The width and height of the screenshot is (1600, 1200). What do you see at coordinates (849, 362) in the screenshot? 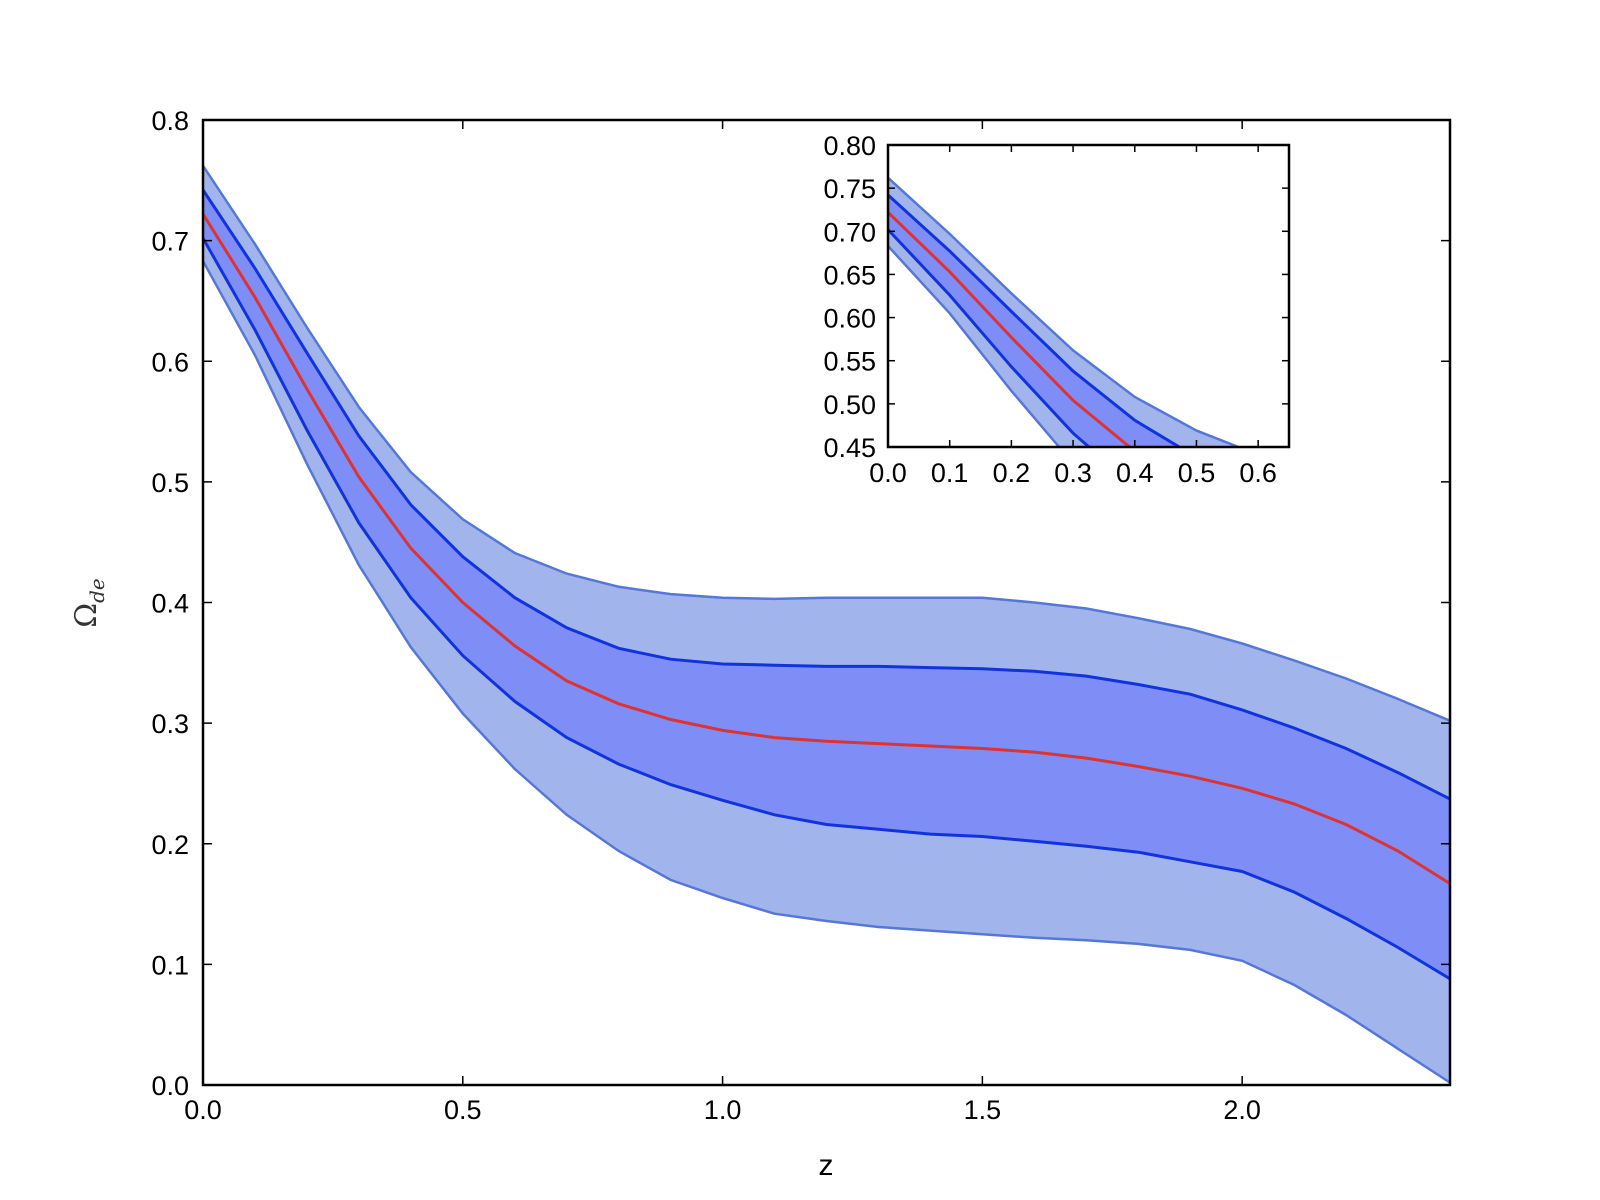
I see `inset-y-tick-label: 0.55` at bounding box center [849, 362].